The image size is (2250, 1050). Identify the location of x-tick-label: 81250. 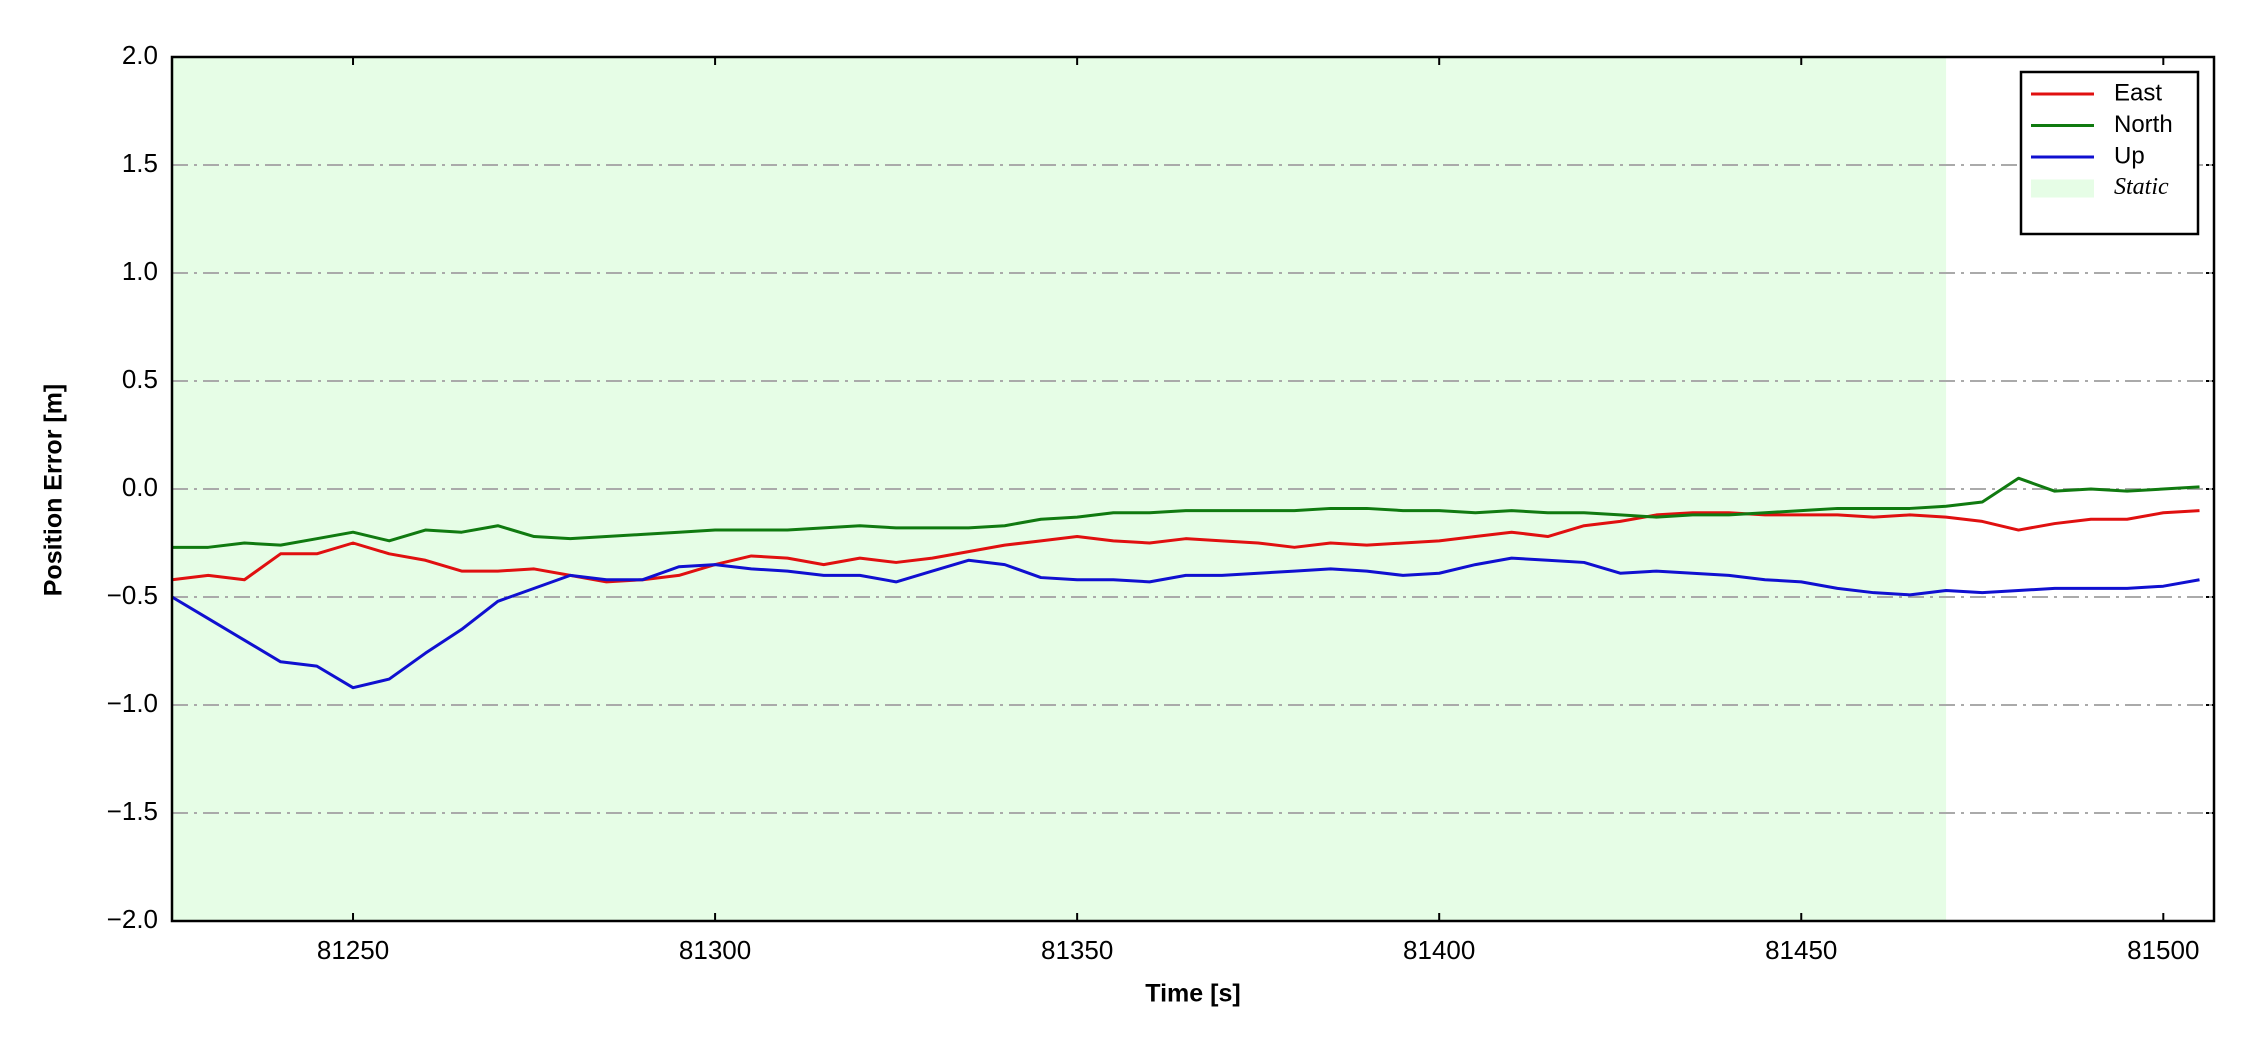
(353, 950).